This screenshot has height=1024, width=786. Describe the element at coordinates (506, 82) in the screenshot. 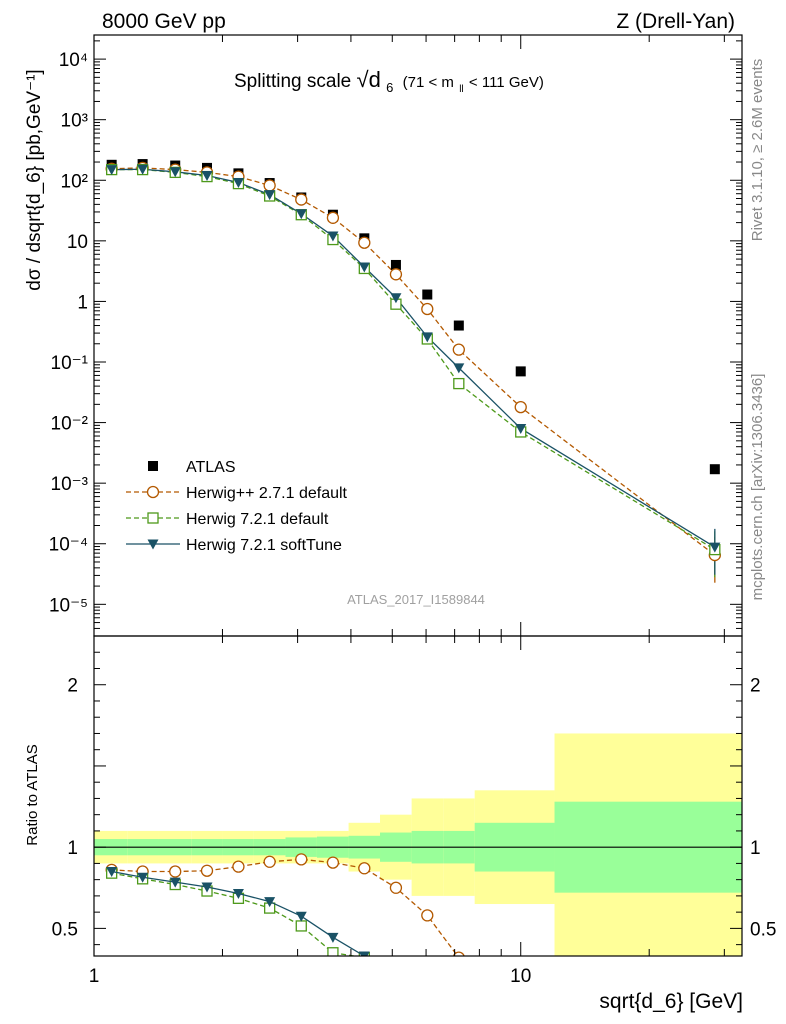

I see `title-cut-end: < 111 GeV)` at that location.